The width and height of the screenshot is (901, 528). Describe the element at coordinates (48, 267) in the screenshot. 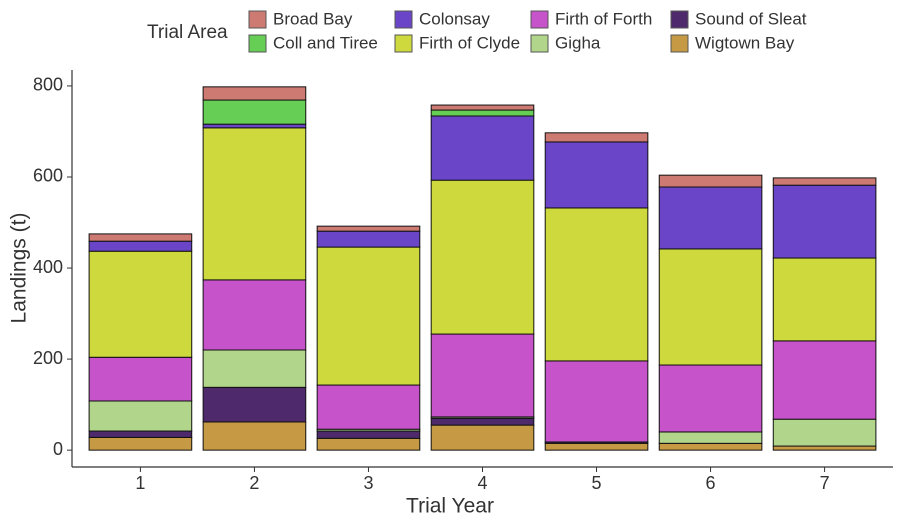

I see `y-tick-label: 400` at that location.